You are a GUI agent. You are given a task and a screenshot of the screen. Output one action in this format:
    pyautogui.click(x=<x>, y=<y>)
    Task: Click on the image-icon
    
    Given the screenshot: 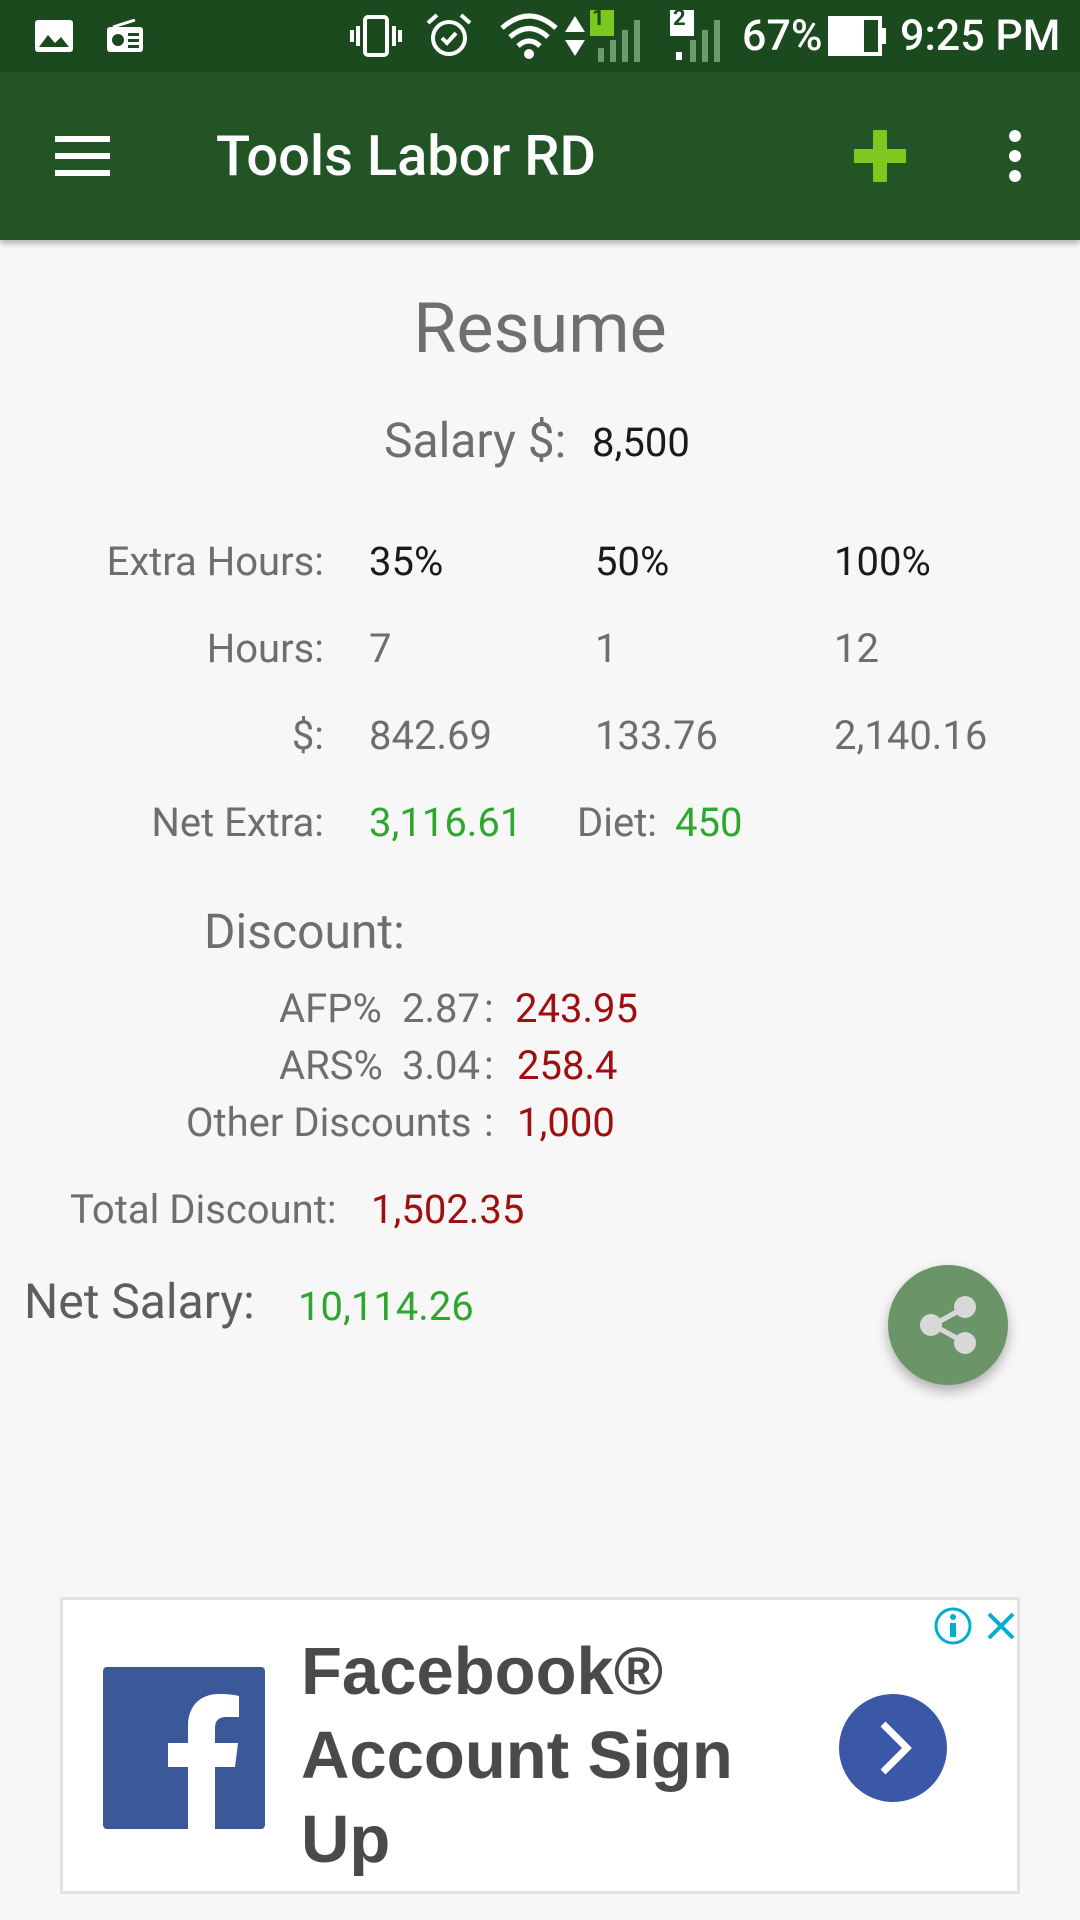 What is the action you would take?
    pyautogui.click(x=54, y=36)
    